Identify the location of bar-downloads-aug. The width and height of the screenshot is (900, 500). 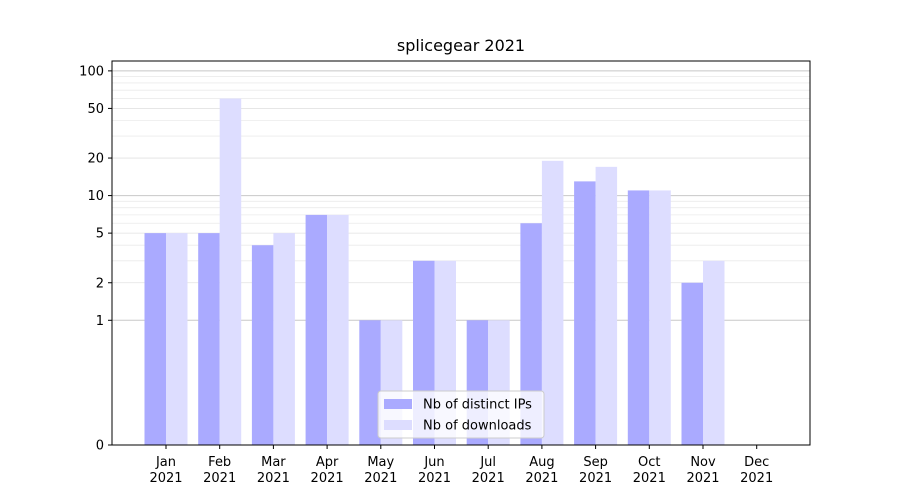
(552, 302).